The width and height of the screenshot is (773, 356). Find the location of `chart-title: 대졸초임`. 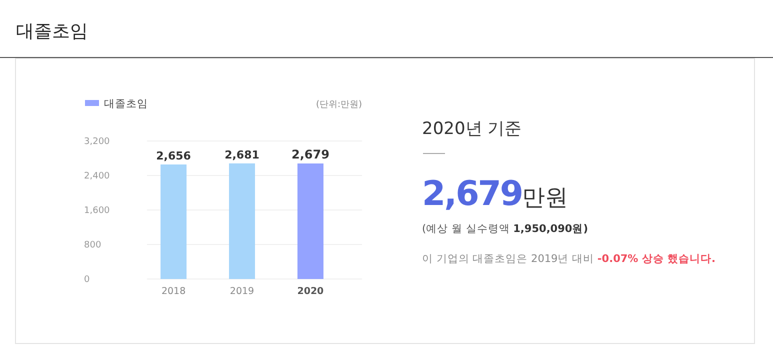

chart-title: 대졸초임 is located at coordinates (52, 31).